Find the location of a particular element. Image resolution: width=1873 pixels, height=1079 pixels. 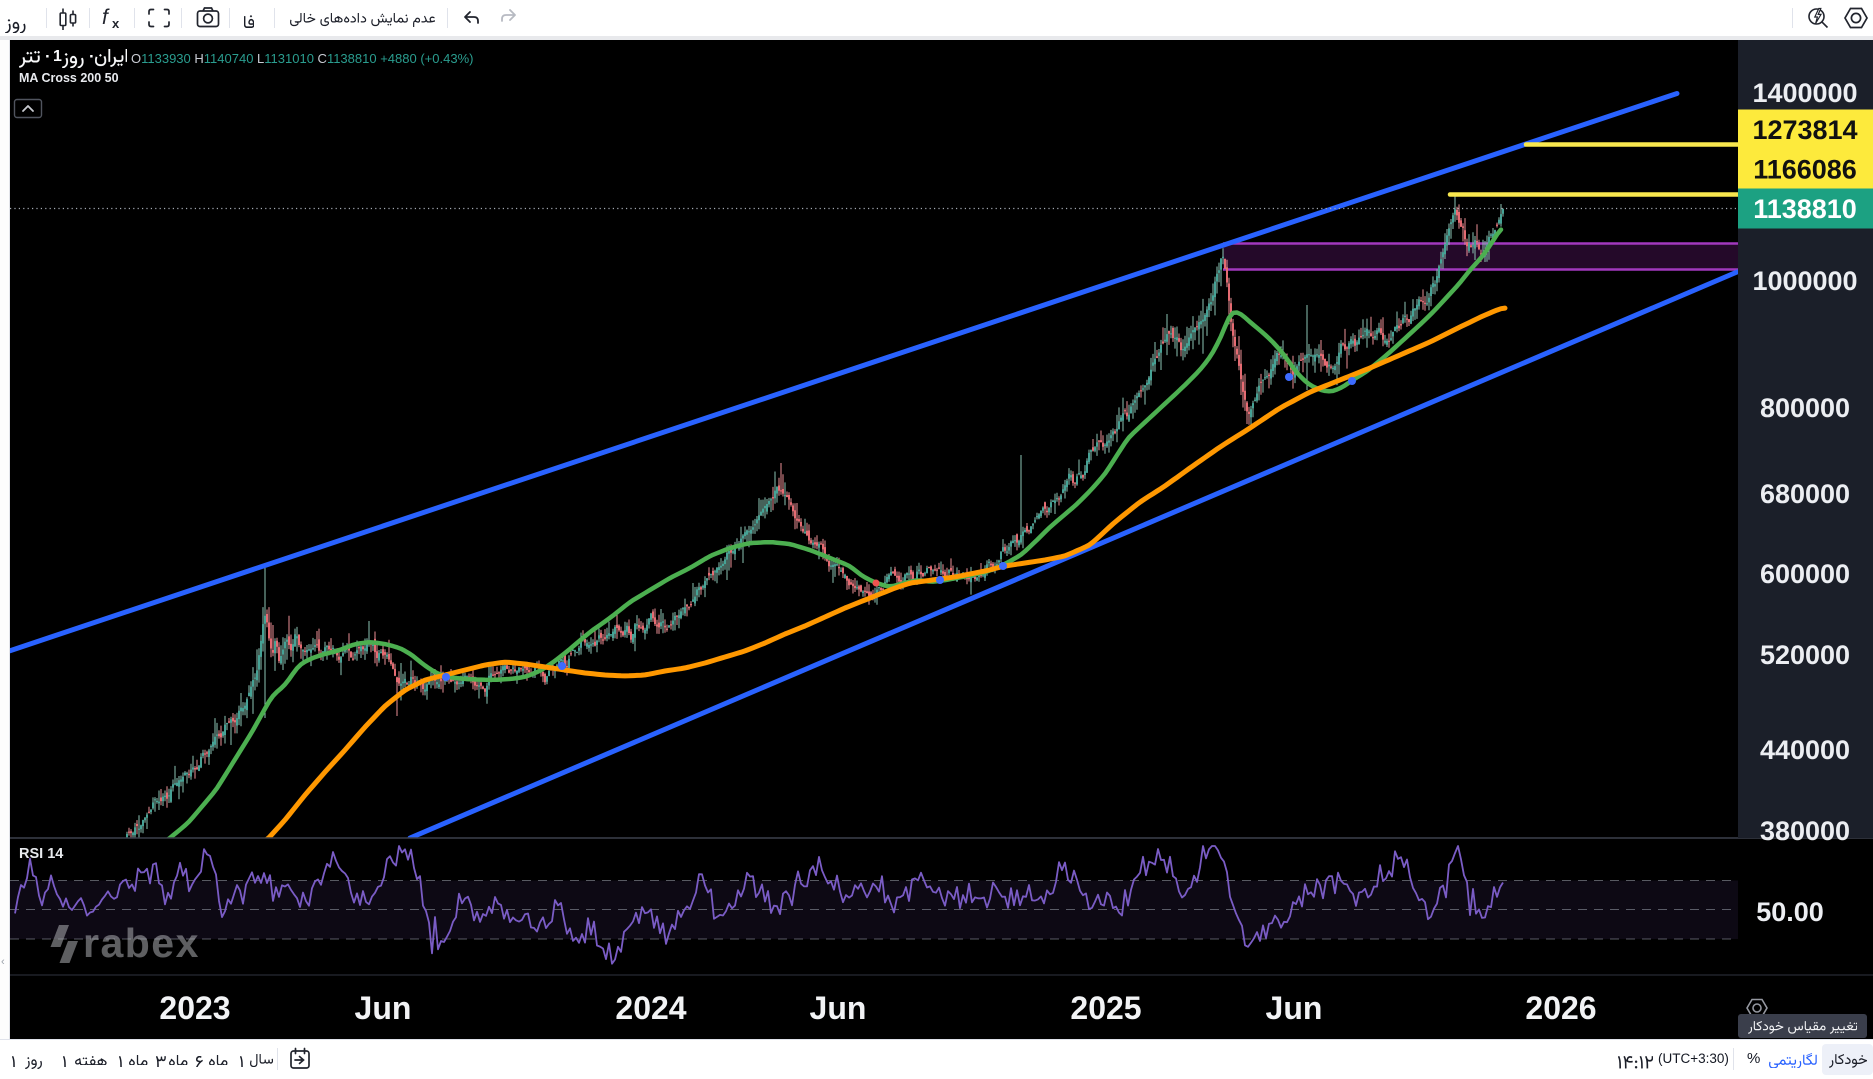

svg-text: 1166086 is located at coordinates (1805, 170).